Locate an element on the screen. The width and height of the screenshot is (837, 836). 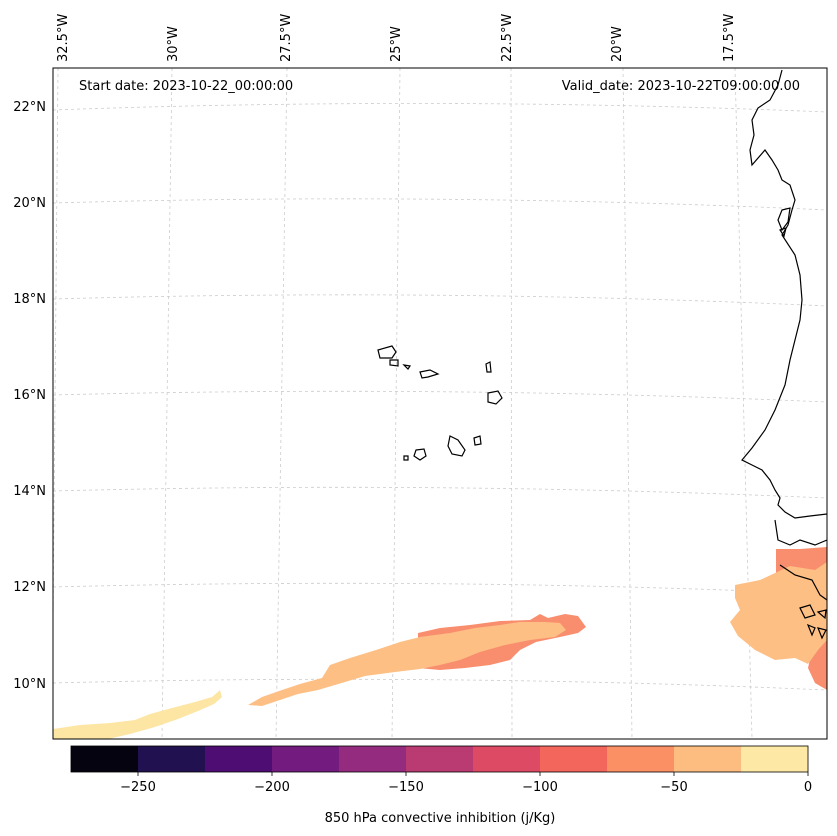
parallel-12n is located at coordinates (440, 588).